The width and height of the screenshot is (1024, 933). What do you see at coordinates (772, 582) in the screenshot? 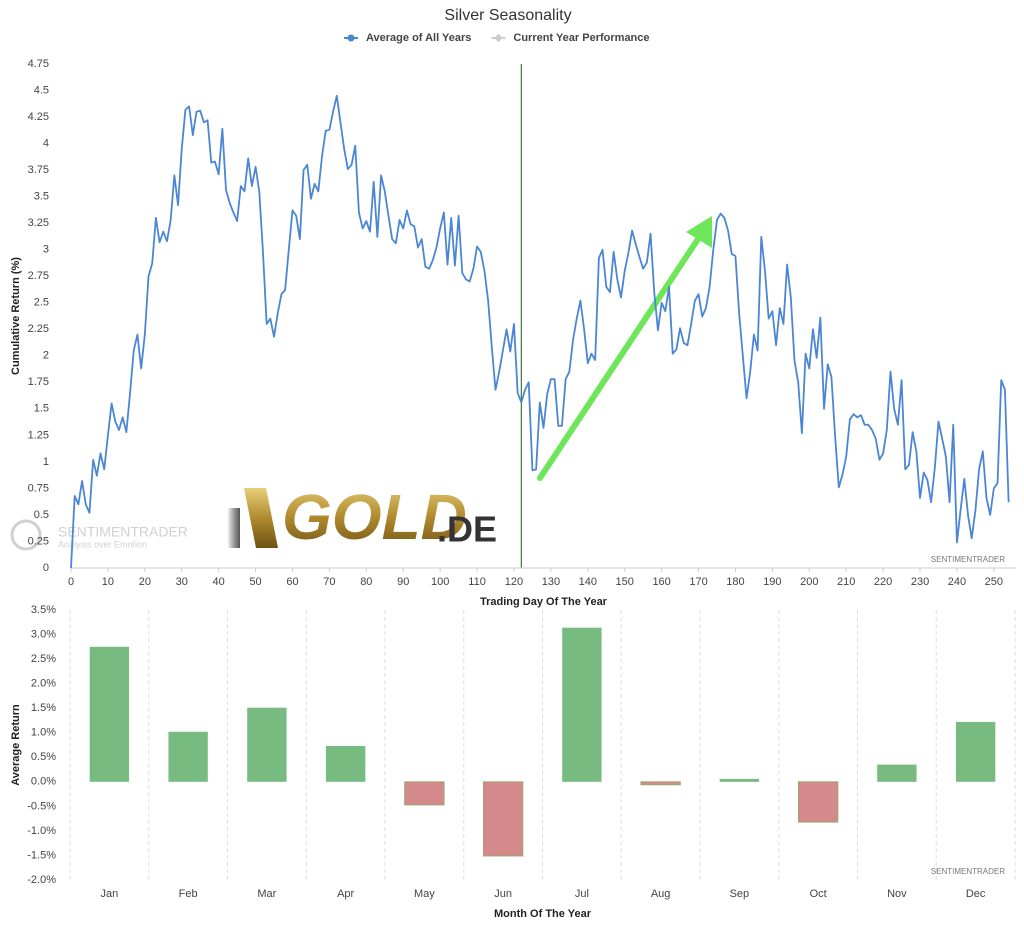
I see `x-tick-label: 190` at bounding box center [772, 582].